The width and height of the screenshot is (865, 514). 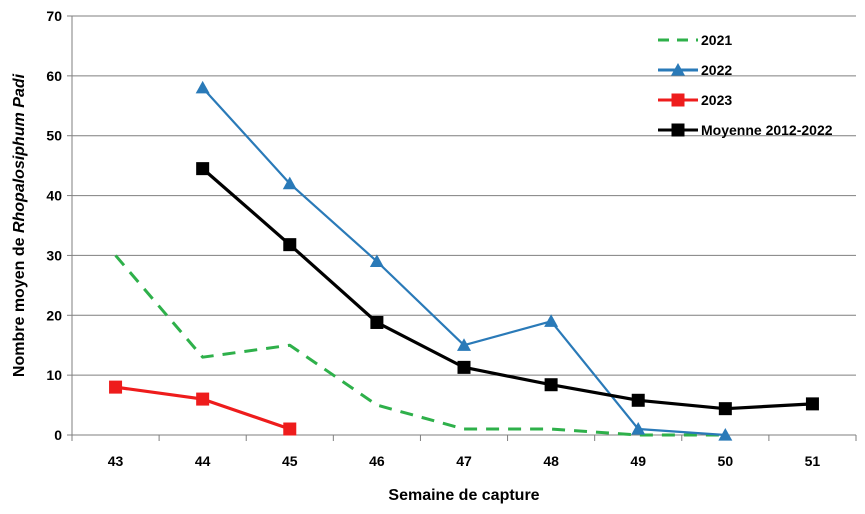 I want to click on x-tick-label: 49, so click(x=638, y=461).